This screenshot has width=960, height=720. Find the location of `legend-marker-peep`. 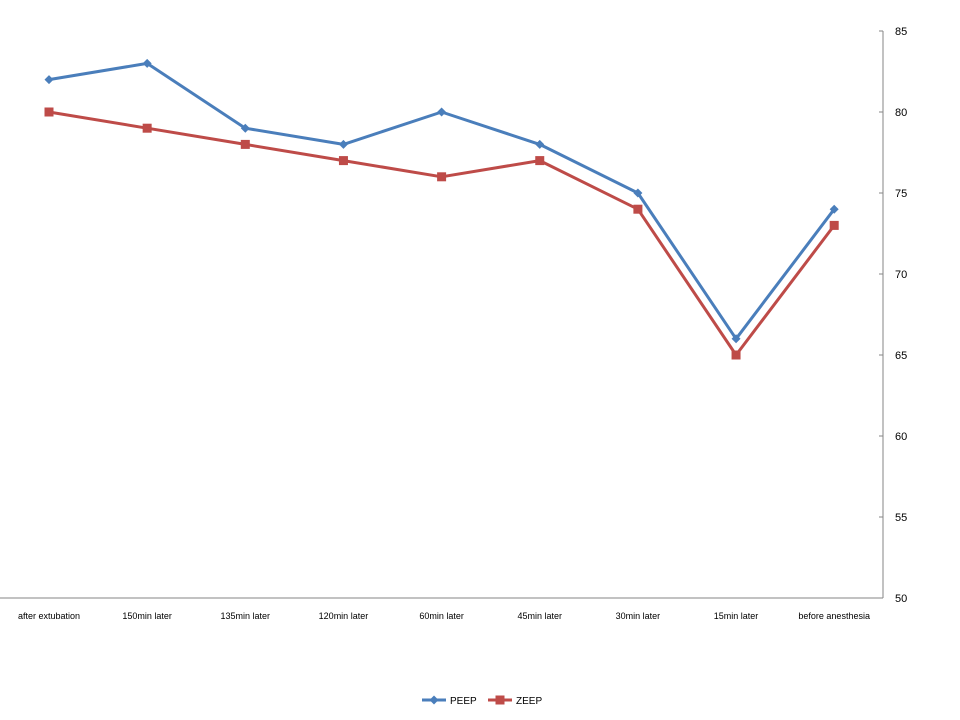

legend-marker-peep is located at coordinates (434, 700).